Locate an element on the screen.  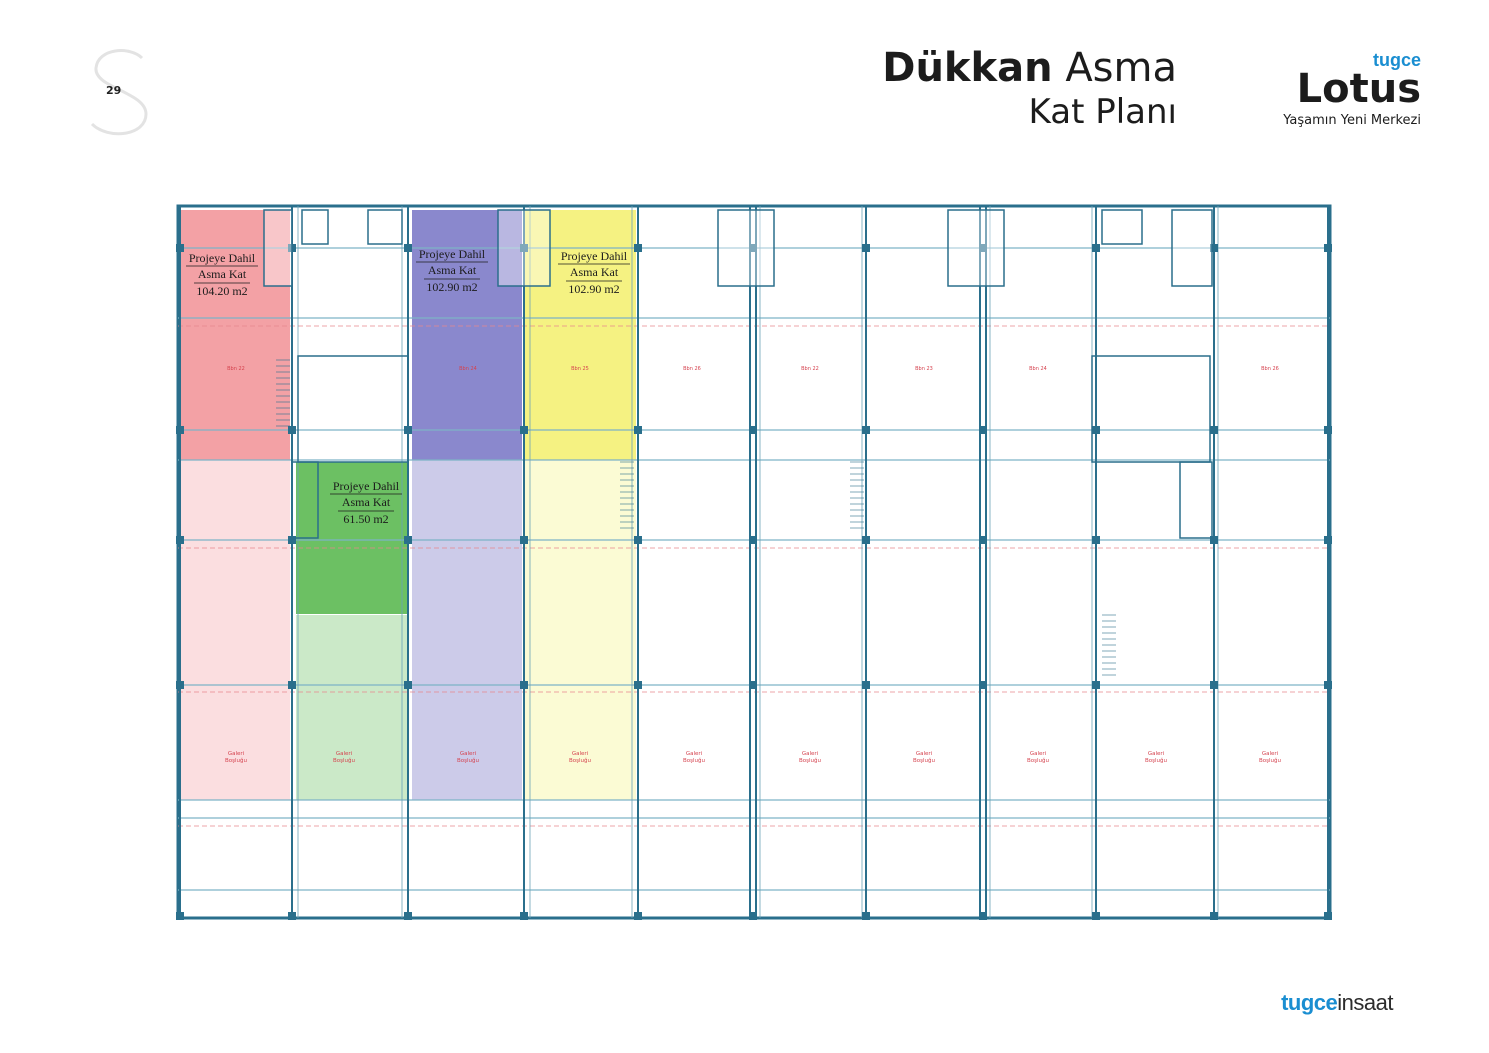
page-title: Dükkan Asma Kat Planı is located at coordinates (1029, 88).